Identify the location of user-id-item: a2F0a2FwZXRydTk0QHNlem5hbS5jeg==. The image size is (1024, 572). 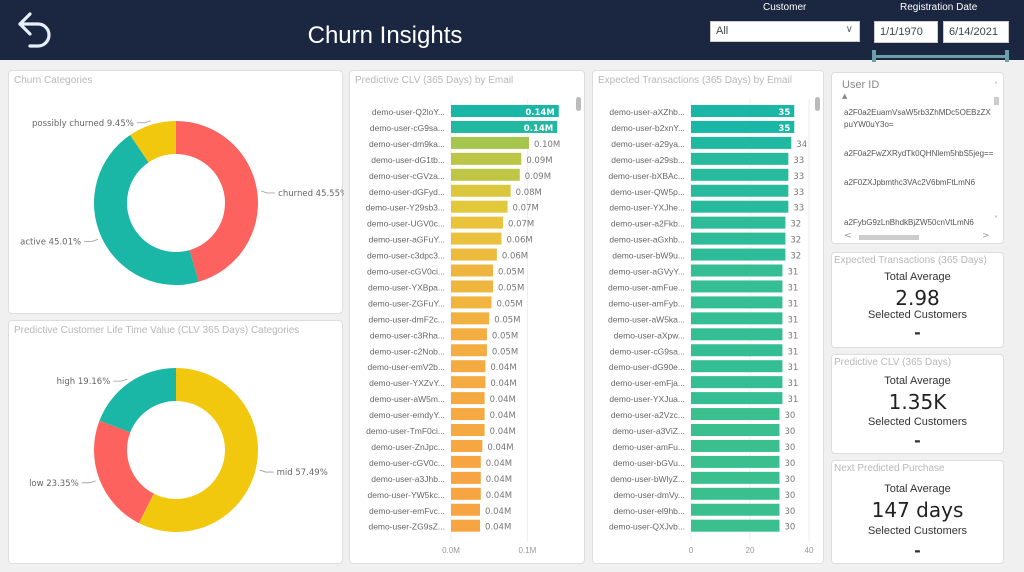
(919, 153).